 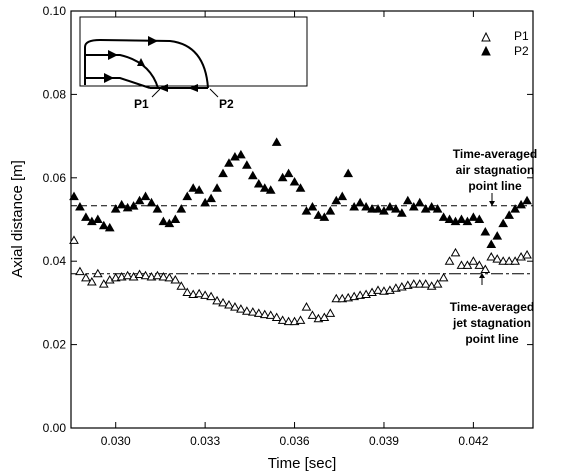 What do you see at coordinates (55, 94) in the screenshot?
I see `y-tick-label-4: 0.08` at bounding box center [55, 94].